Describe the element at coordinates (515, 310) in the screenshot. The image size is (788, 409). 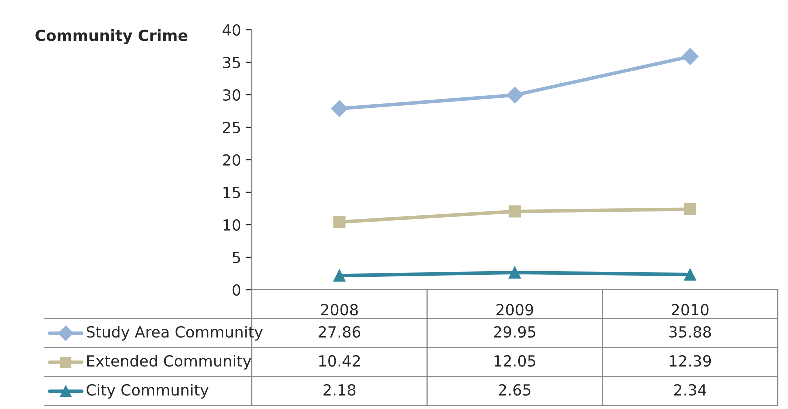
I see `x-tick-label: 2009` at that location.